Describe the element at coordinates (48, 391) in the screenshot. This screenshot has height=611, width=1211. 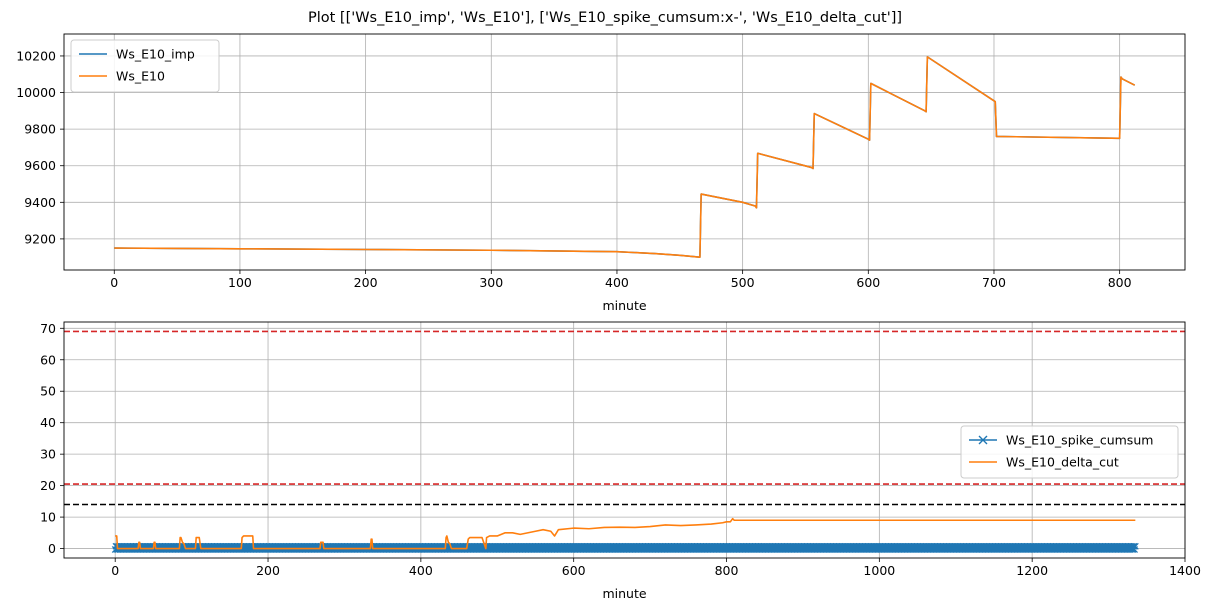
I see `bottom-y-tick-label: 50` at that location.